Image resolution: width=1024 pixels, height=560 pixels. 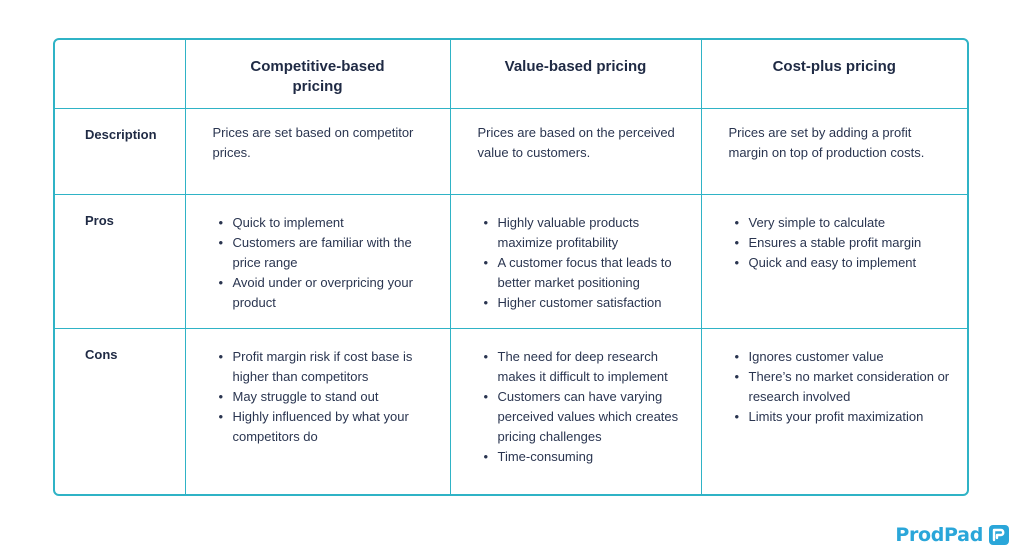 I want to click on brand-logo: ProdPad, so click(x=952, y=535).